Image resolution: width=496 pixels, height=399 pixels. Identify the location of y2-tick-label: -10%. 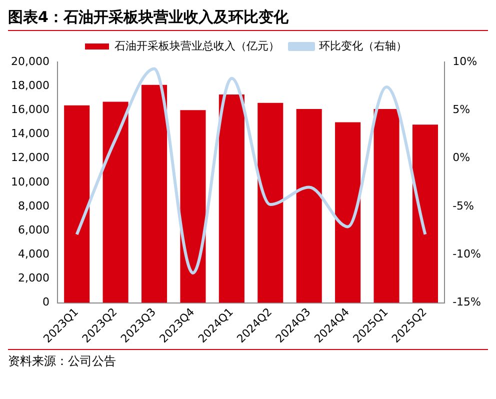
(467, 254).